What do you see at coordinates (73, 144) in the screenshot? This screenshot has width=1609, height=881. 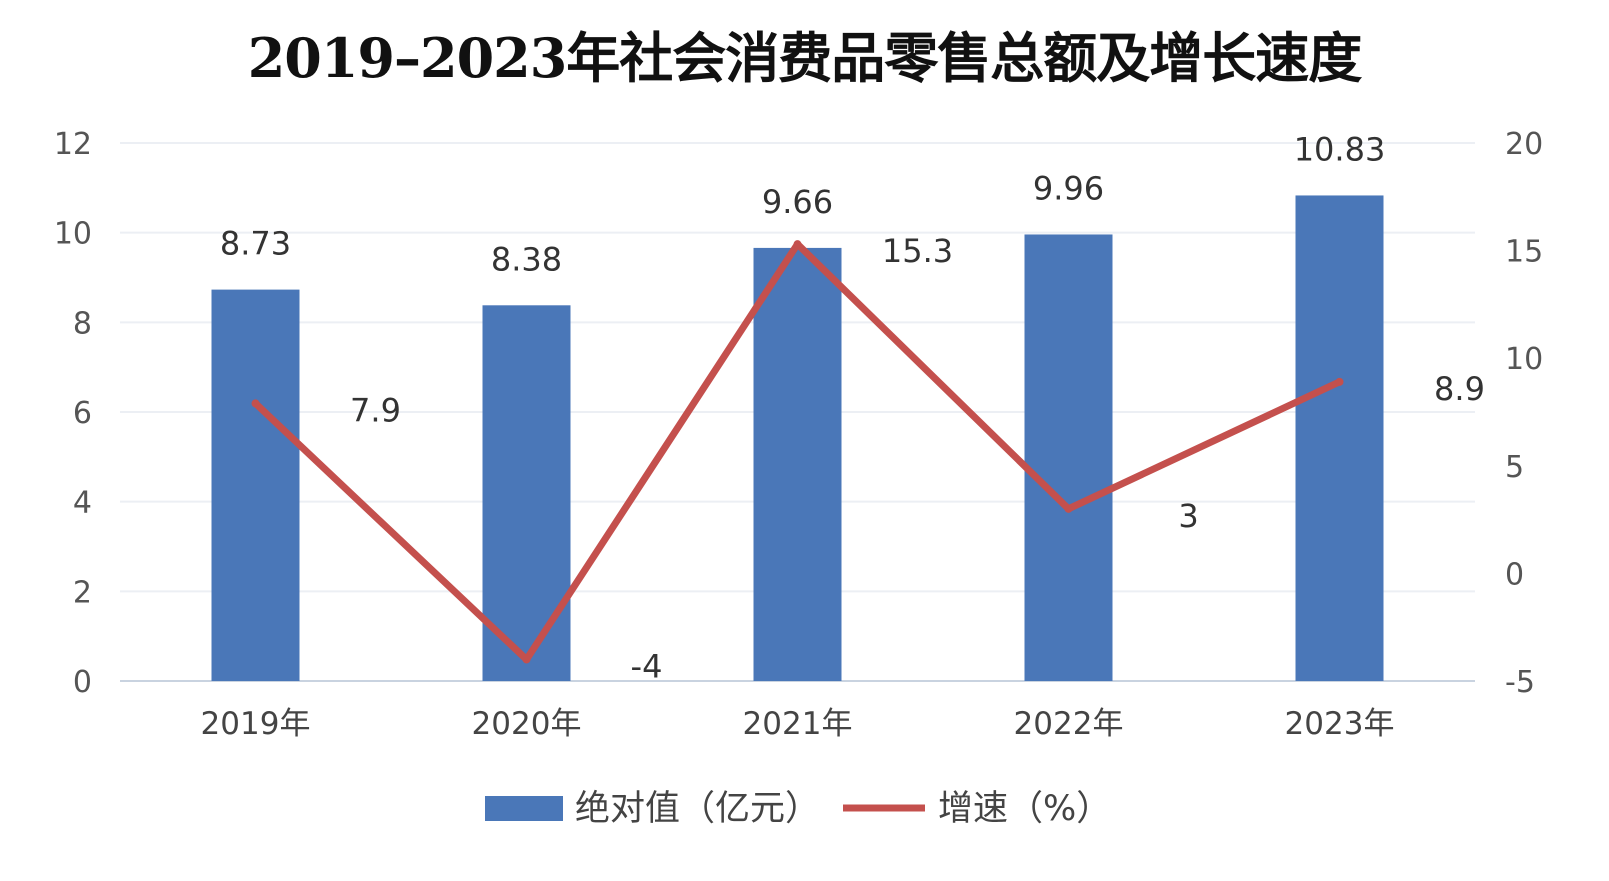 I see `y-left-tick-label: 12` at bounding box center [73, 144].